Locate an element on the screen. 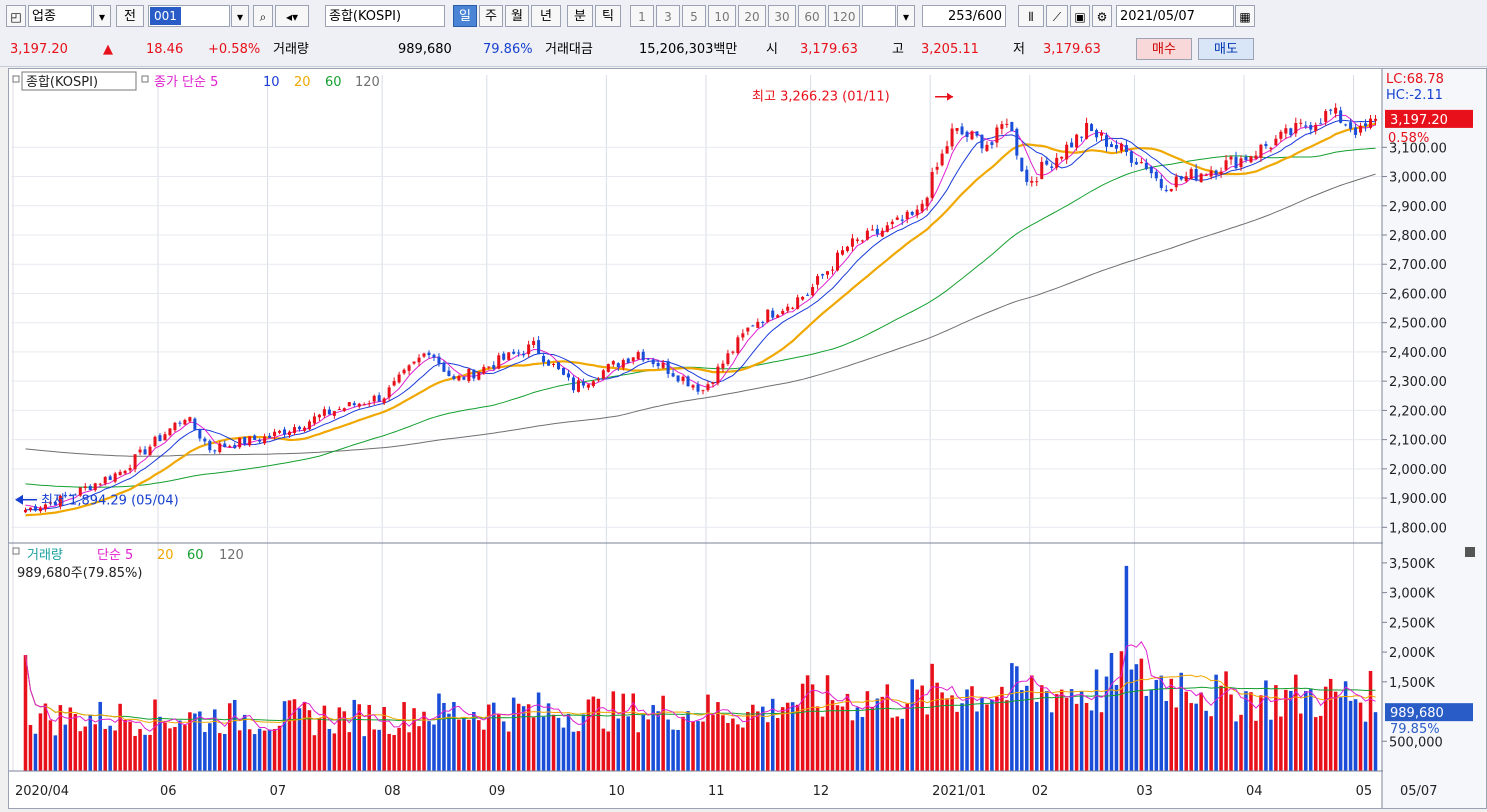  interval-1-button: 1 is located at coordinates (642, 16).